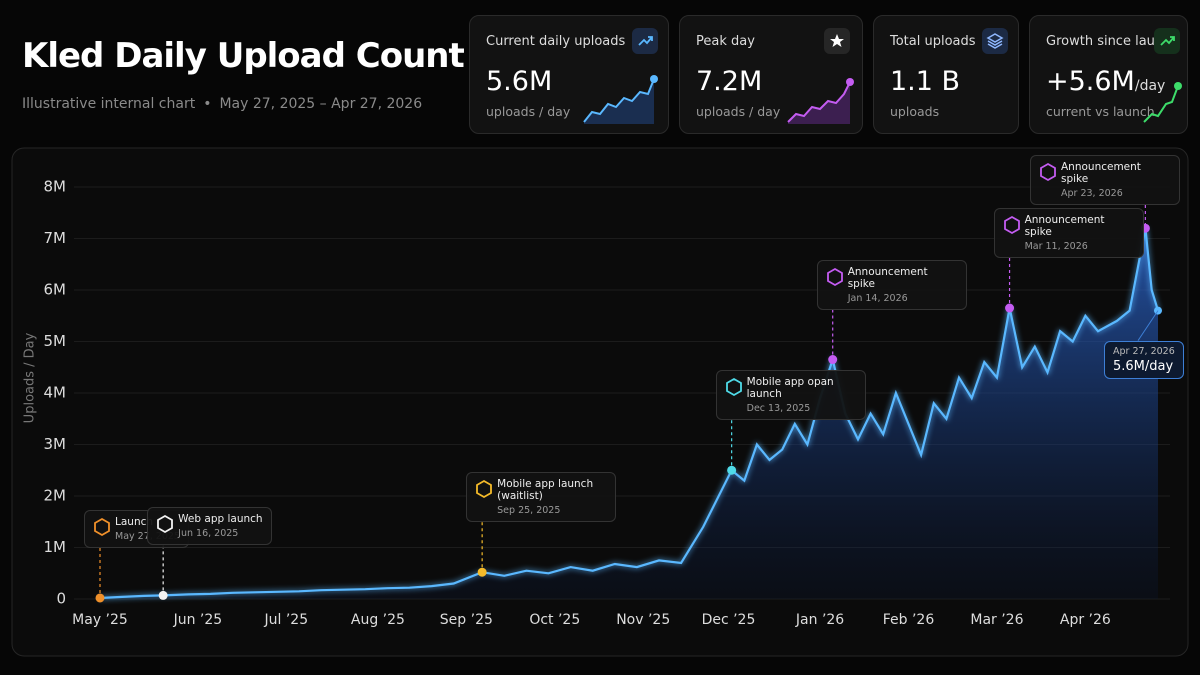 The height and width of the screenshot is (675, 1200). I want to click on y-tick-label: 0, so click(61, 599).